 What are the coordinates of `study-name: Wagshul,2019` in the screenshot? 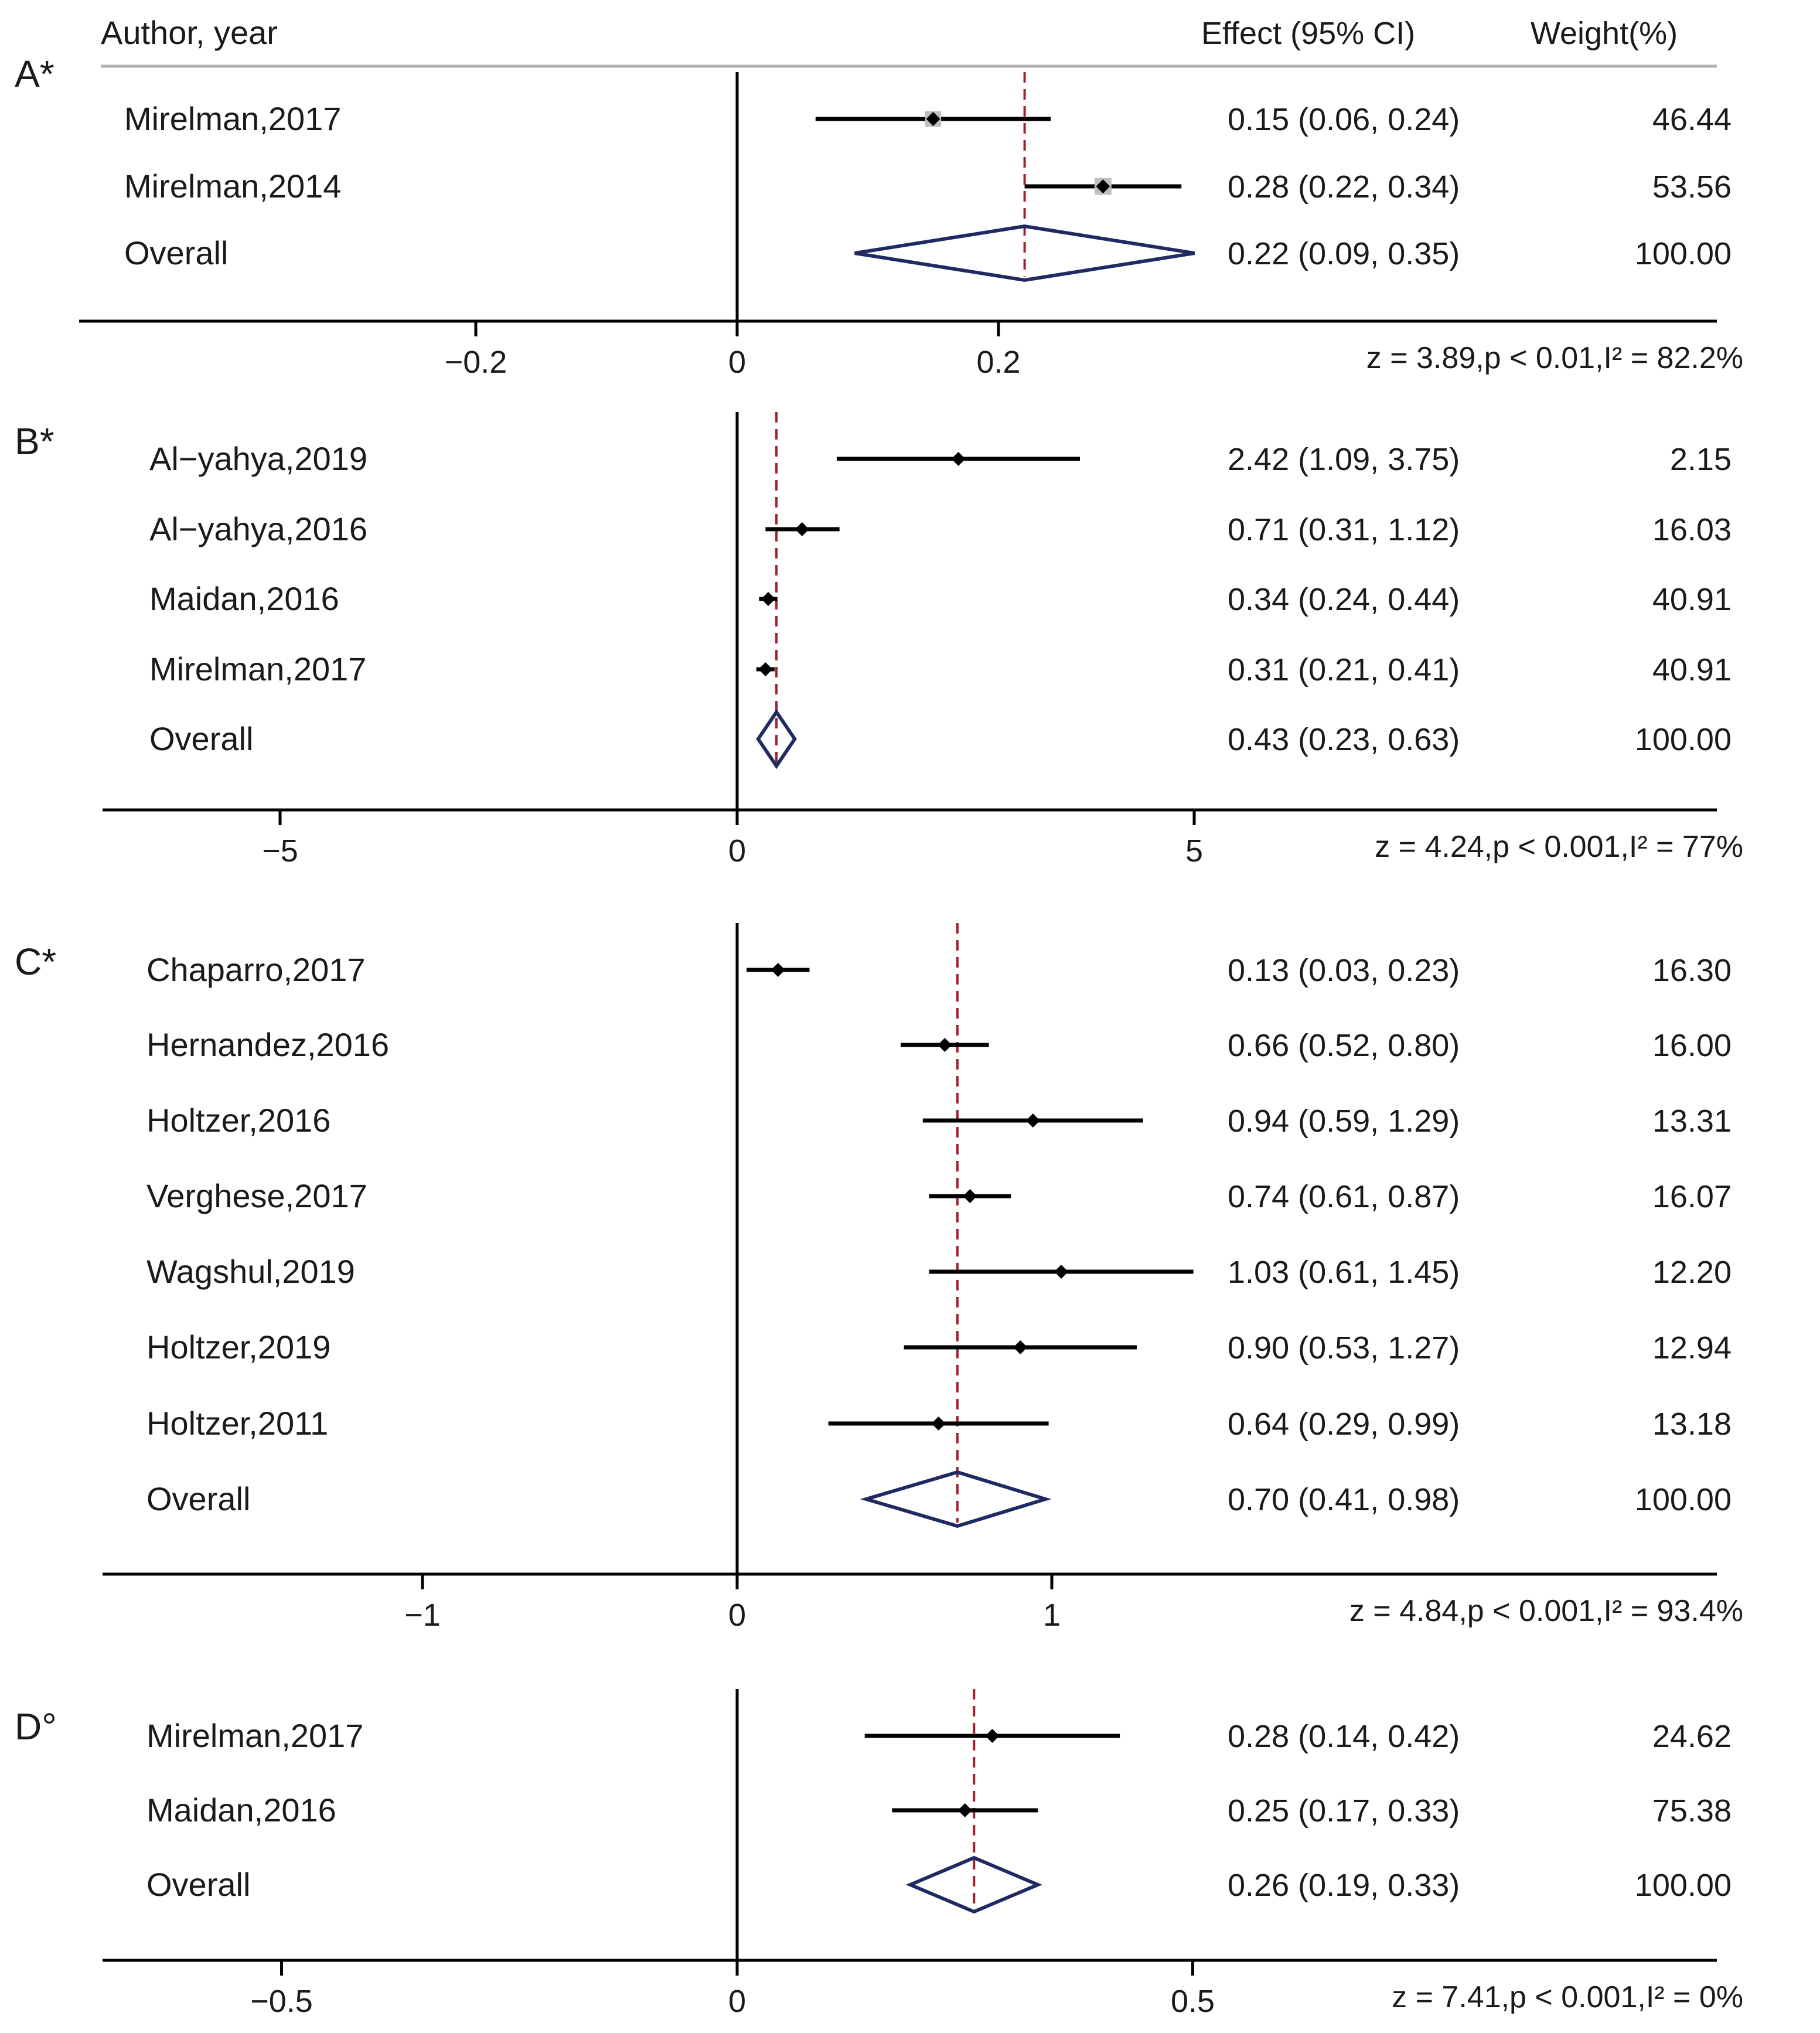 It's located at (250, 1271).